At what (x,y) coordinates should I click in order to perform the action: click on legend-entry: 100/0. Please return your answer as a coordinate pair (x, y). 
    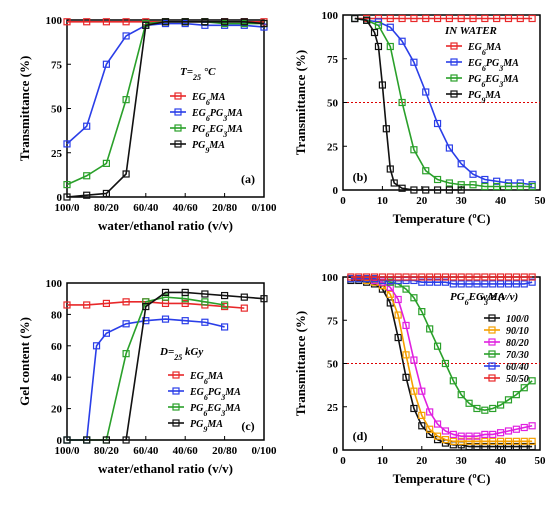
    Looking at the image, I should click on (517, 319).